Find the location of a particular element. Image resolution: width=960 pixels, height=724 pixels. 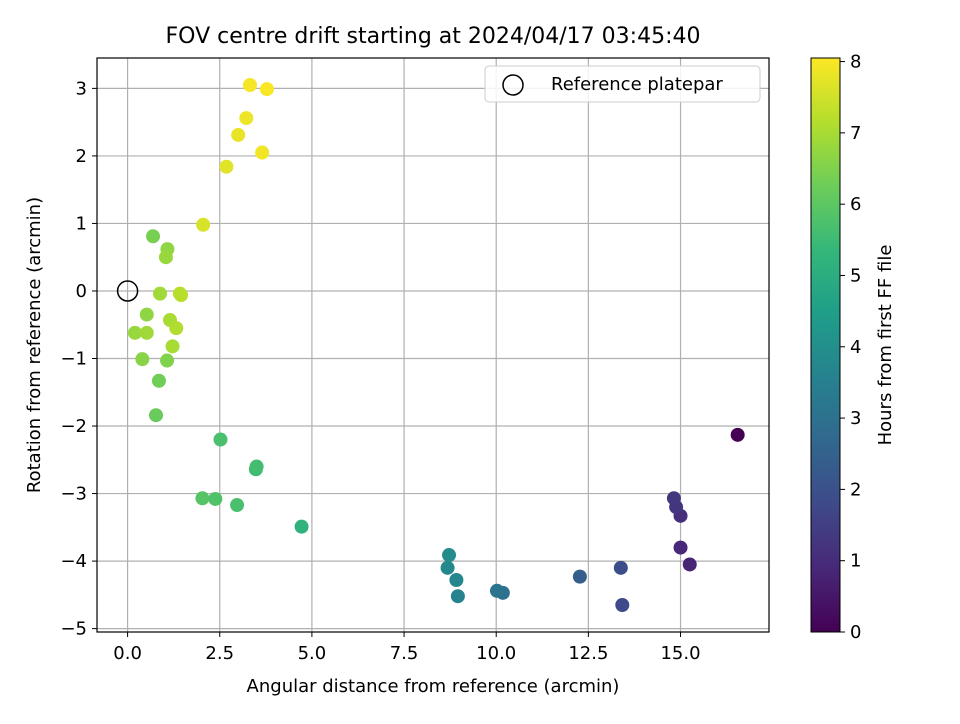

legend-box is located at coordinates (622, 84).